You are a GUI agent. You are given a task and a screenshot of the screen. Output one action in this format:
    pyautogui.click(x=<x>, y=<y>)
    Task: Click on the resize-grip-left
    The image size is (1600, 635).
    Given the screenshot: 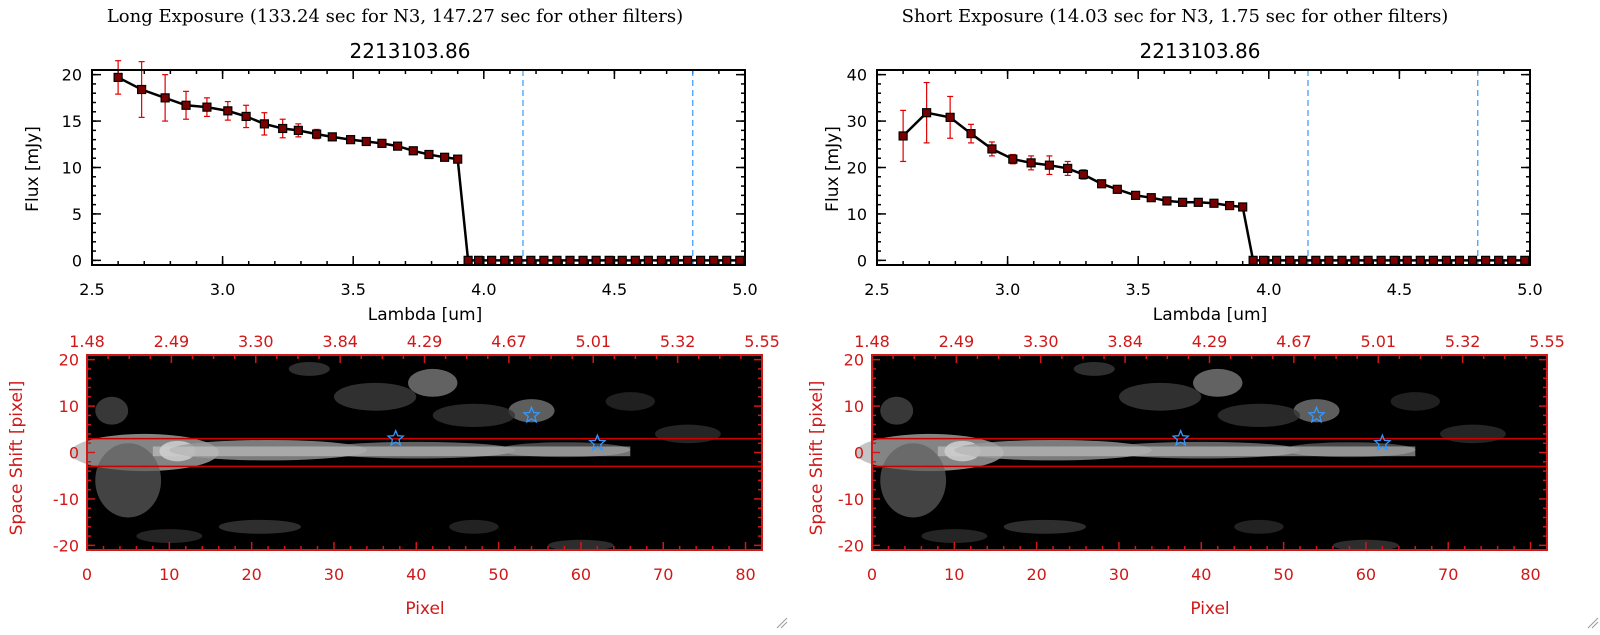 What is the action you would take?
    pyautogui.click(x=782, y=623)
    